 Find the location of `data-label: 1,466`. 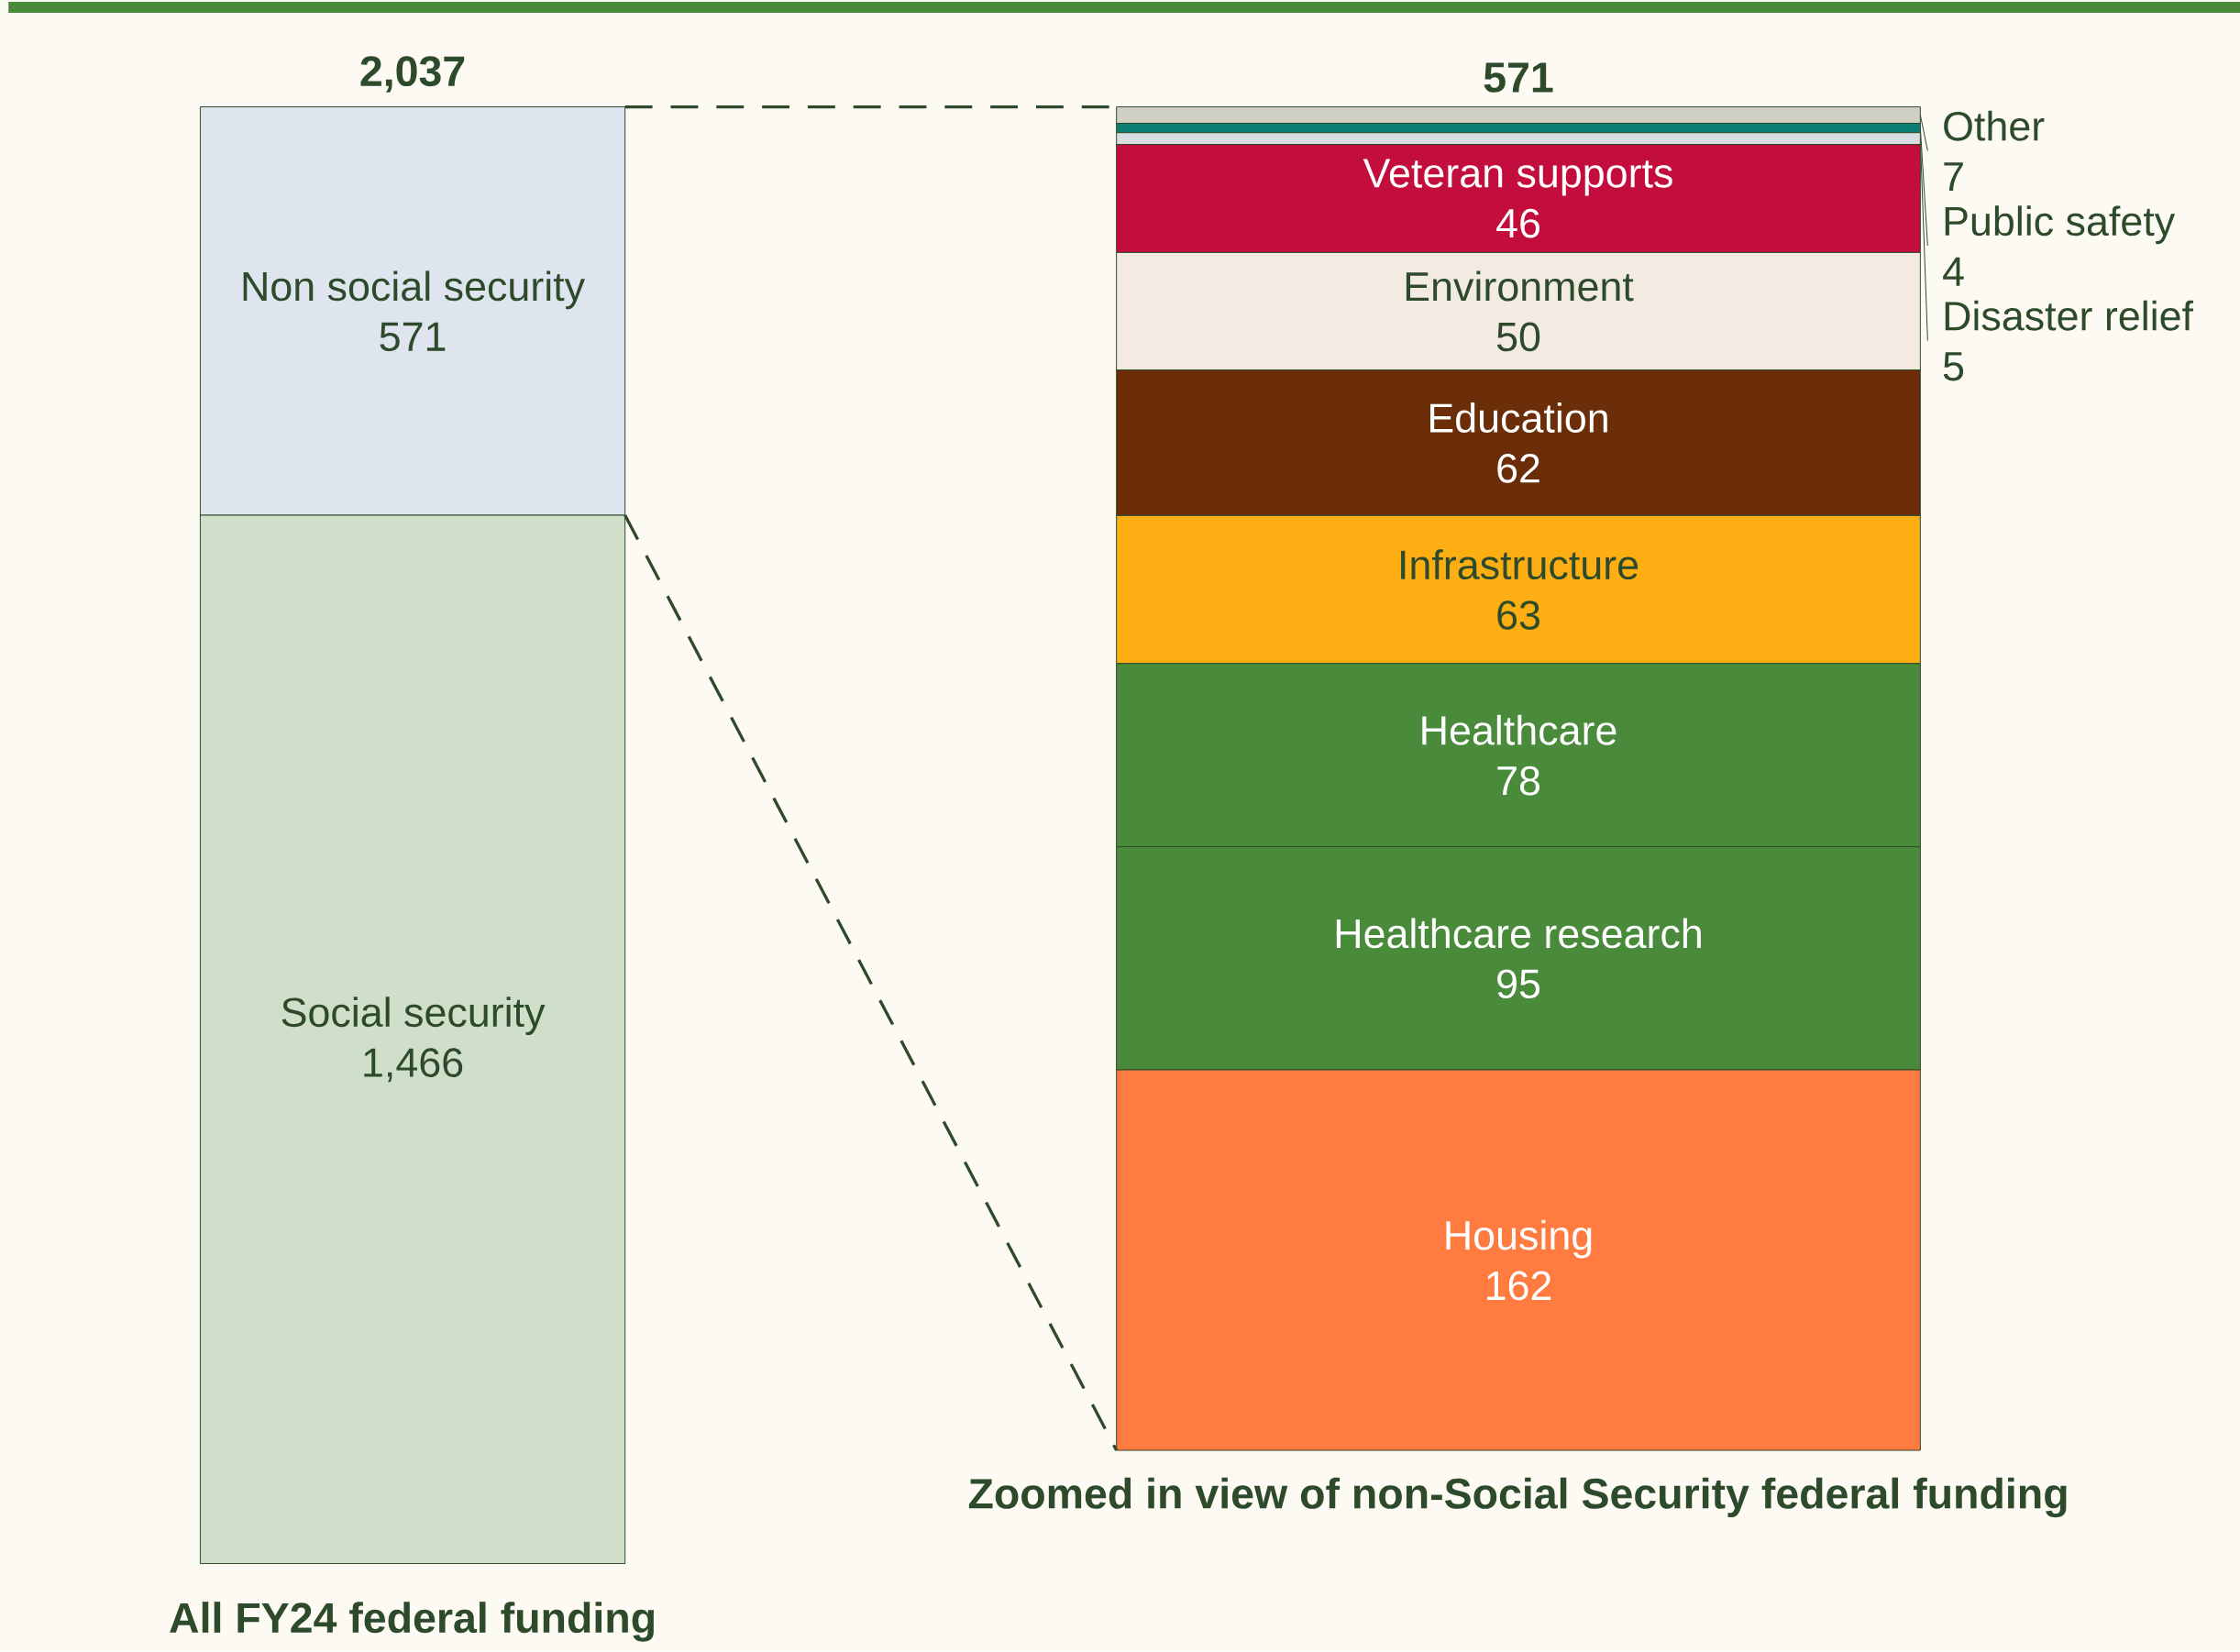

data-label: 1,466 is located at coordinates (413, 1065).